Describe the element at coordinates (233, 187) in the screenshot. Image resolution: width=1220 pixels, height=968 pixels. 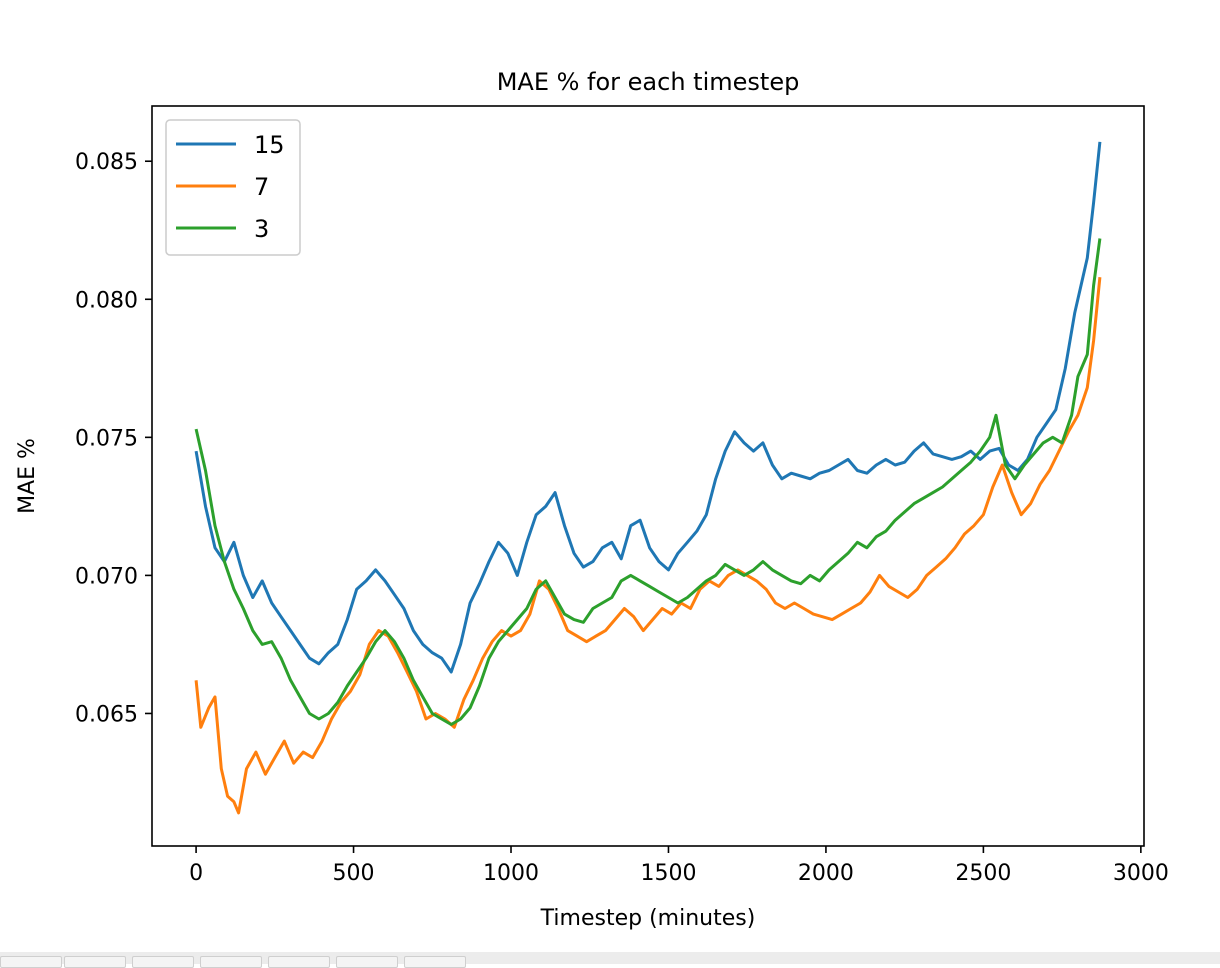
I see `legend: 15 7 3` at that location.